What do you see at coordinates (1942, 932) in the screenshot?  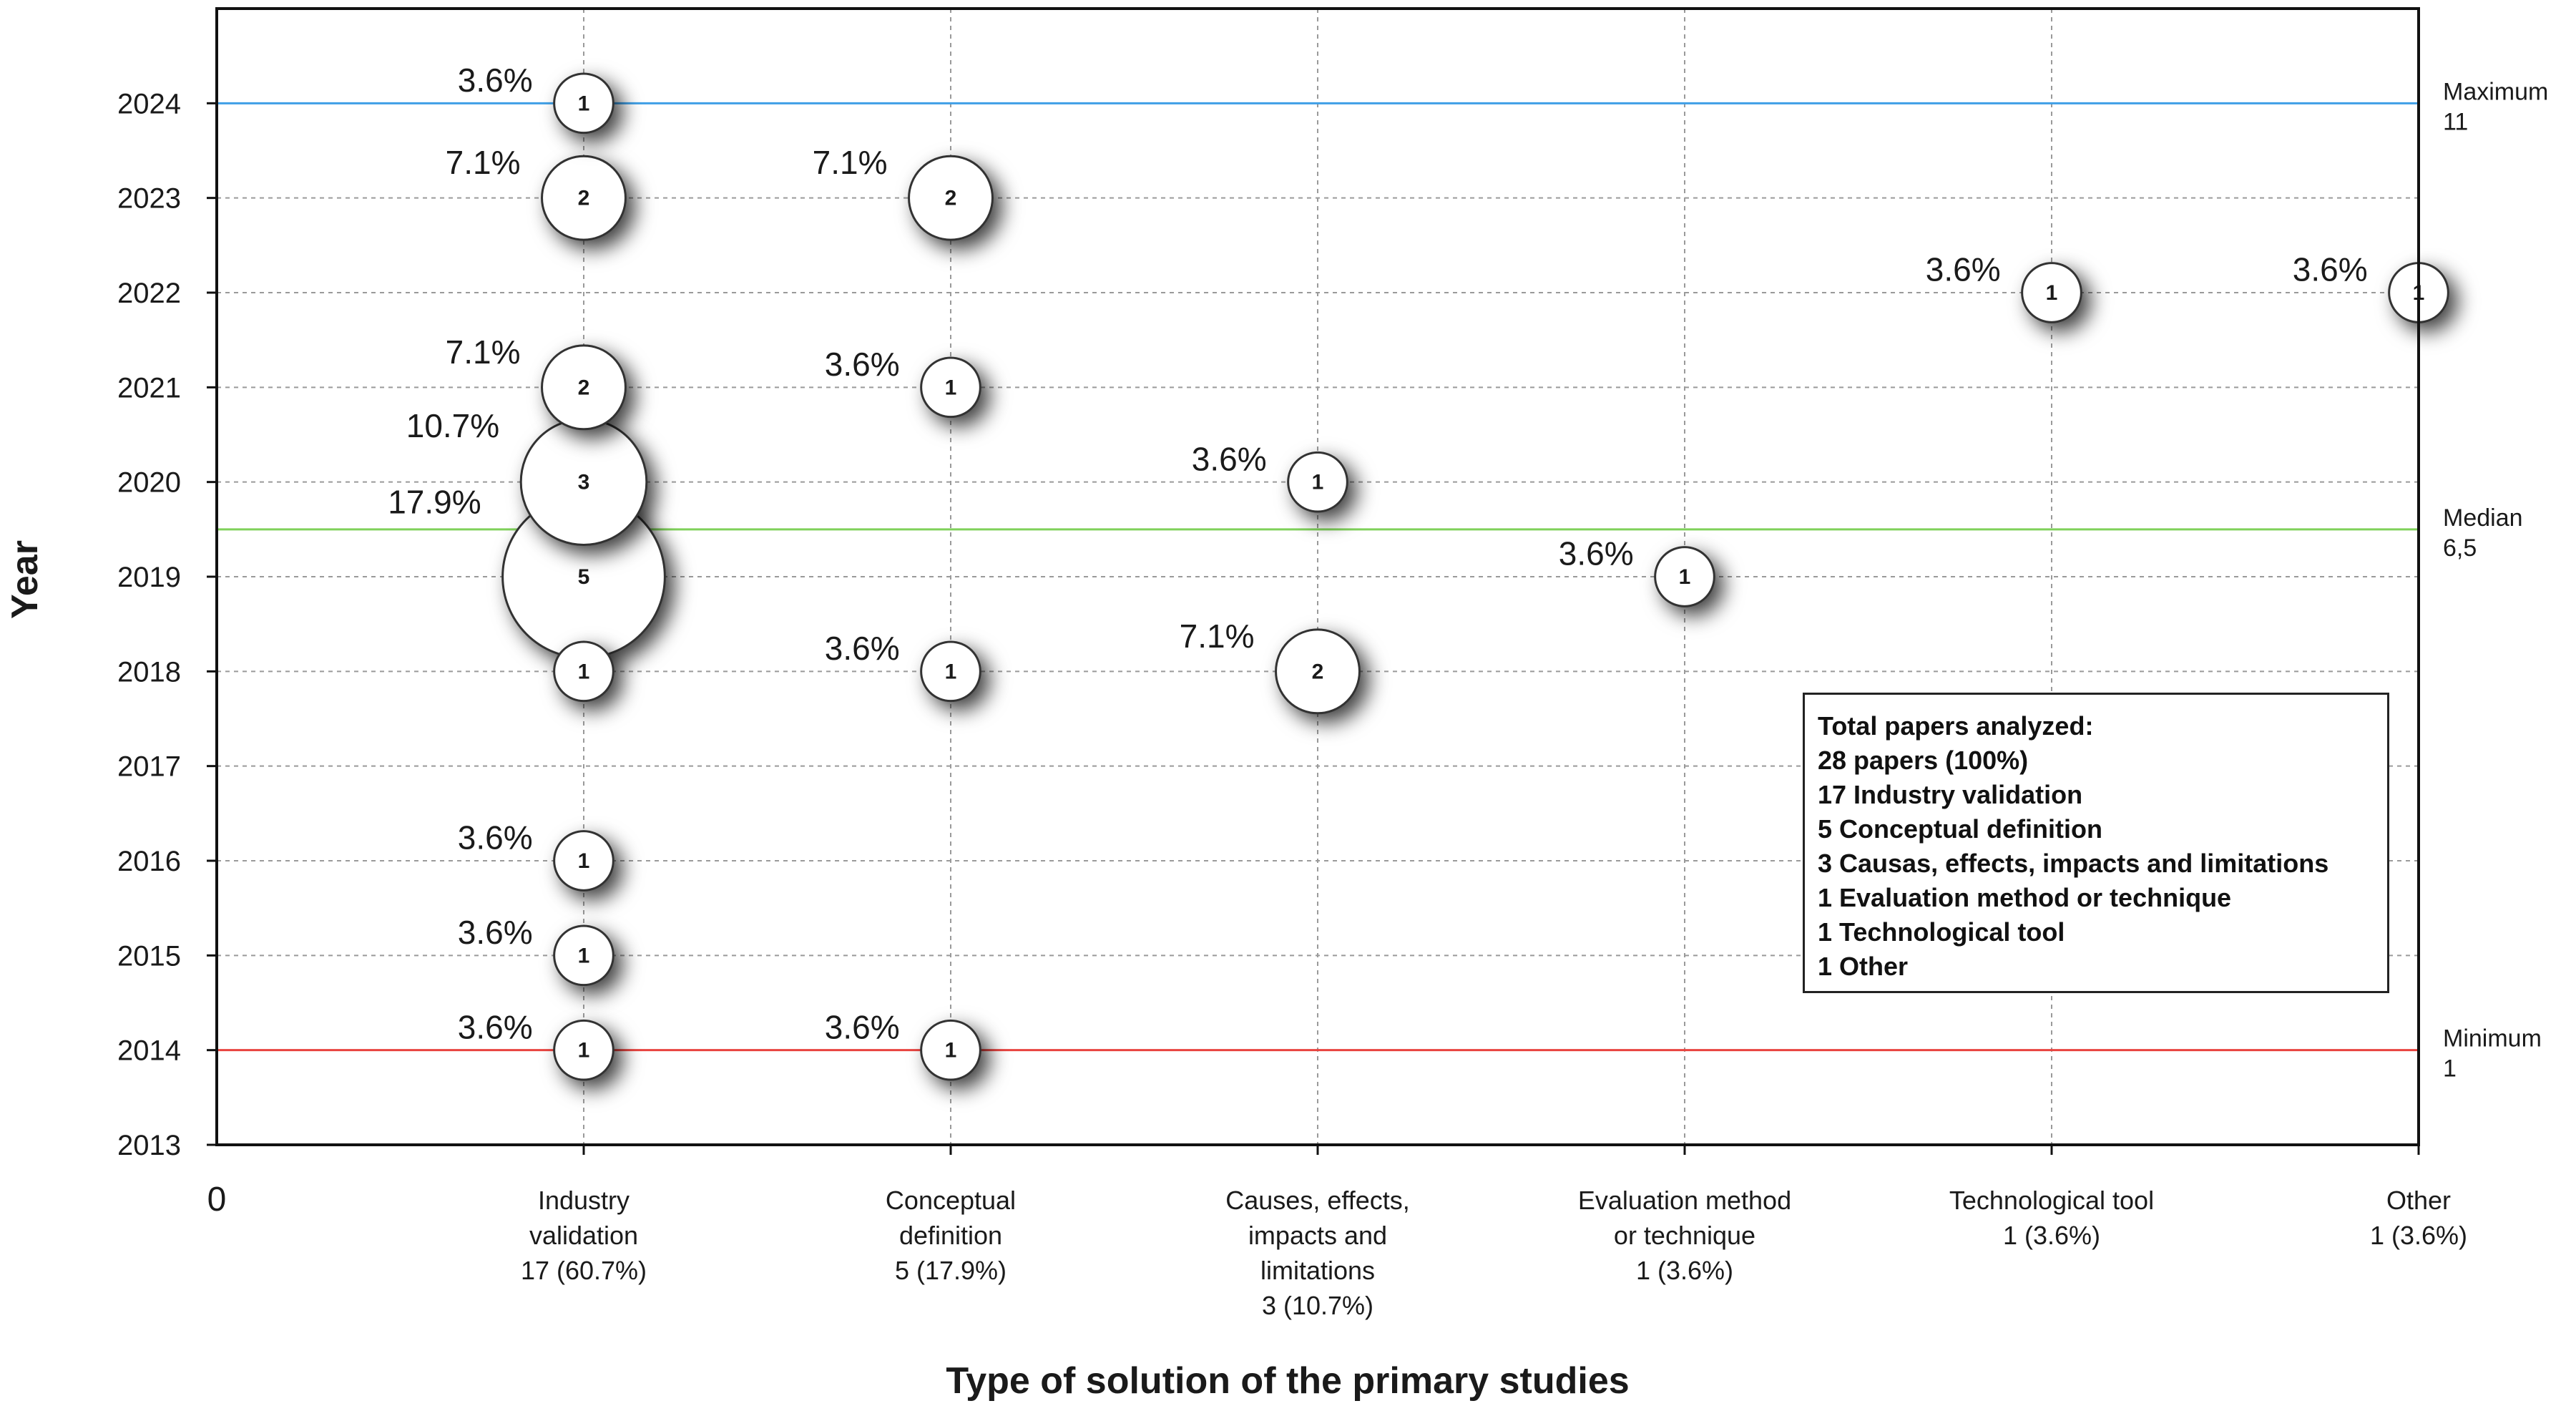 I see `legend-line: 1 Technological tool` at bounding box center [1942, 932].